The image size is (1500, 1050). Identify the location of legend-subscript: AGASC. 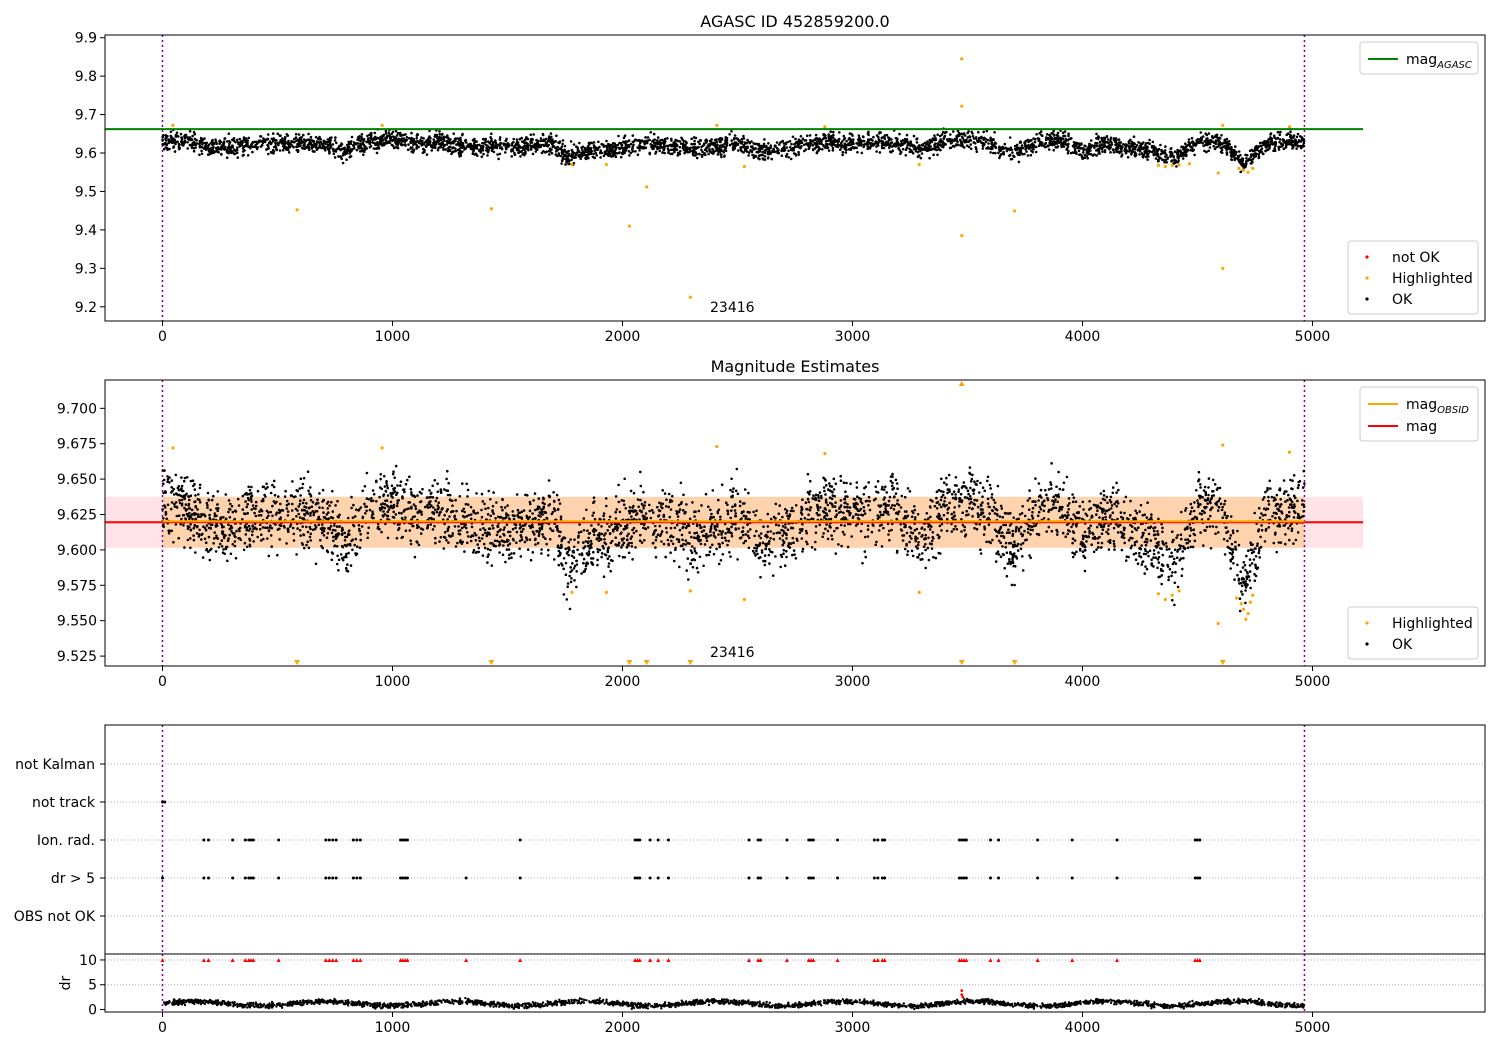
(1454, 65).